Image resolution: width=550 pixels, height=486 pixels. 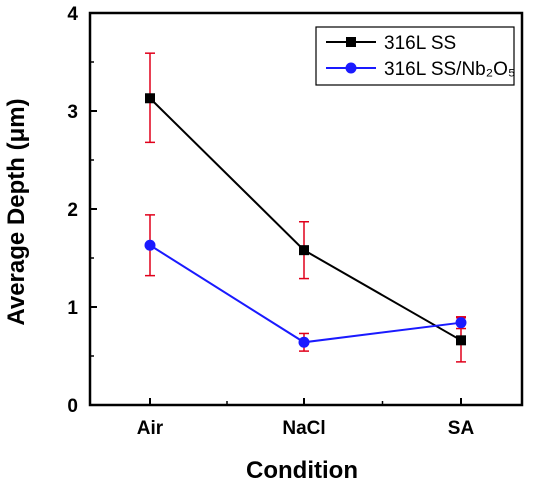 What do you see at coordinates (72, 210) in the screenshot?
I see `y-tick-label: 2` at bounding box center [72, 210].